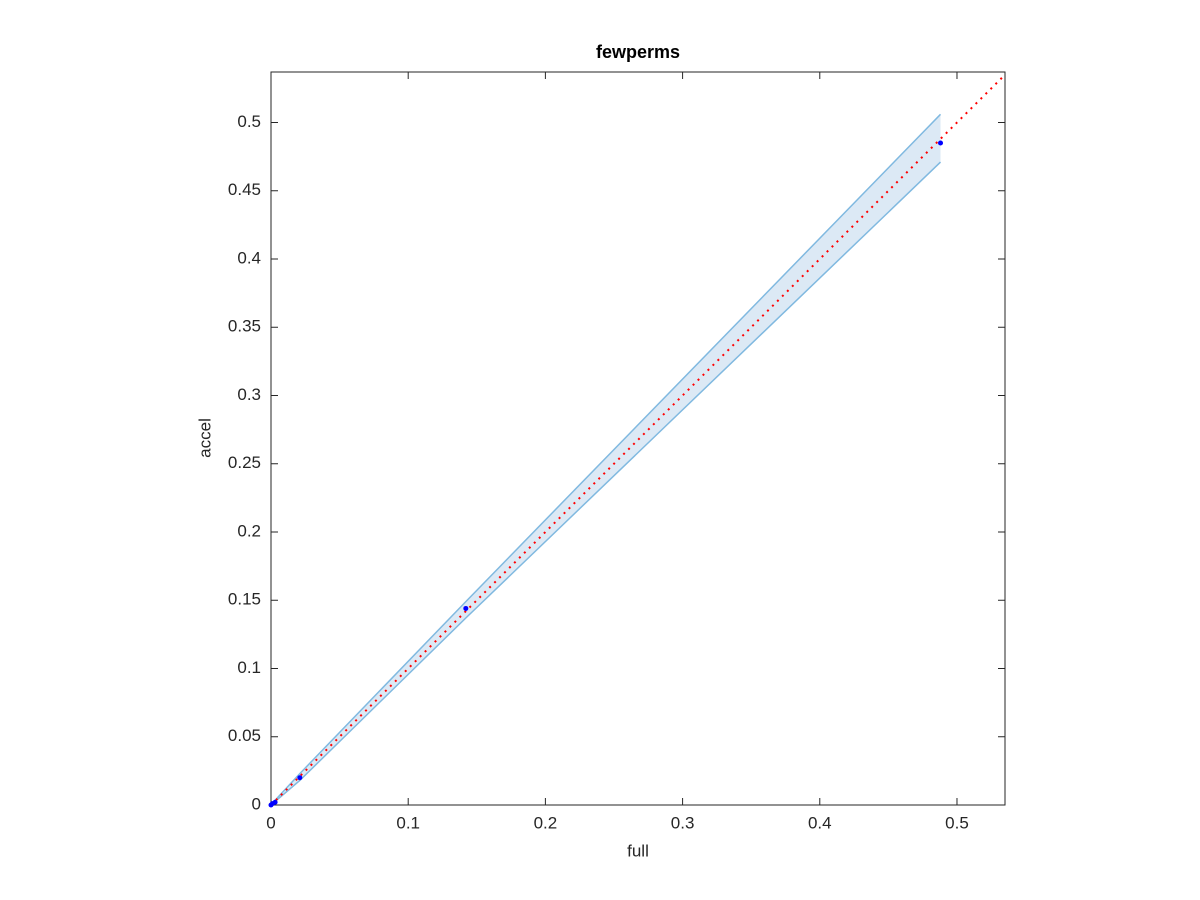 The image size is (1200, 900). I want to click on x-axis-label: full, so click(638, 850).